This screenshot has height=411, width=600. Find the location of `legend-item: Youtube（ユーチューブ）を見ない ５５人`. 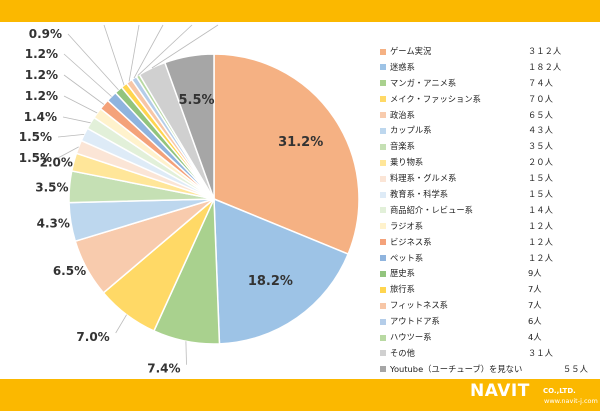

legend-item: Youtube（ユーチューブ）を見ない ５５人 is located at coordinates (487, 370).